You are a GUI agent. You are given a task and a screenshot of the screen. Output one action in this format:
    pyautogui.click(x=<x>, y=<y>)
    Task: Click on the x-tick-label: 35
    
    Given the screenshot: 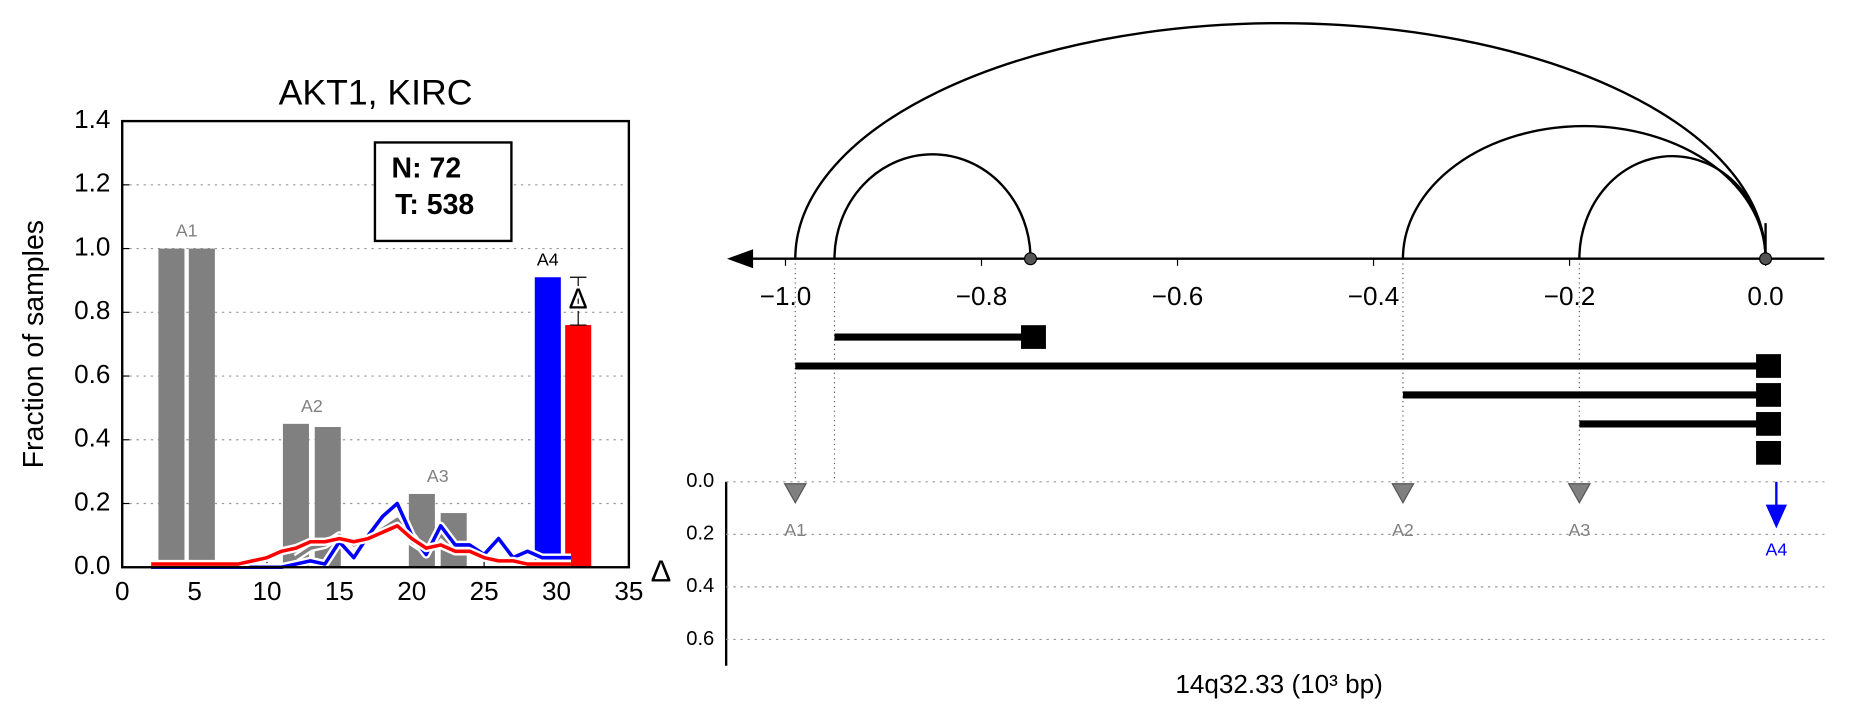 What is the action you would take?
    pyautogui.click(x=628, y=591)
    